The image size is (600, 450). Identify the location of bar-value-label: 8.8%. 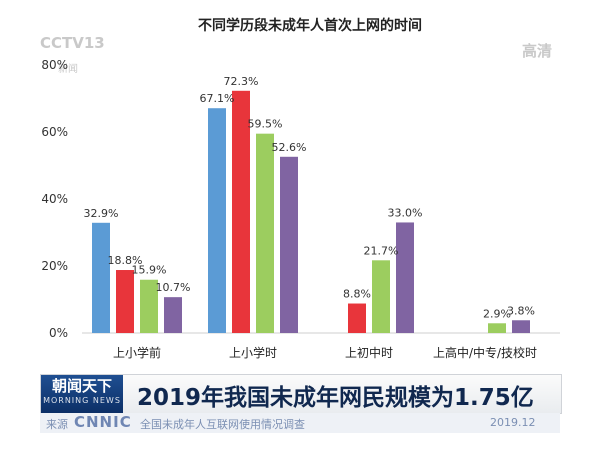
(357, 294).